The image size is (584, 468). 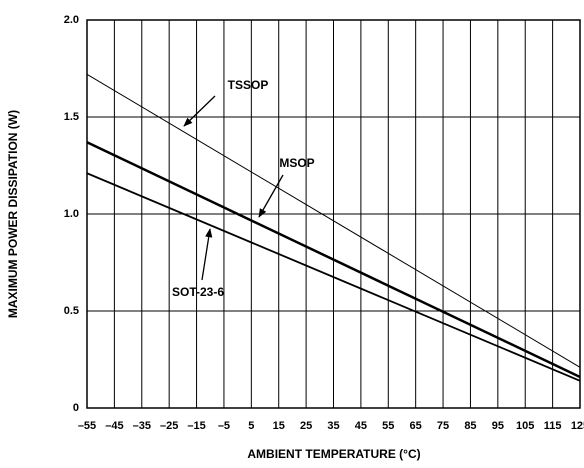 What do you see at coordinates (196, 426) in the screenshot?
I see `x-tick-label: –15` at bounding box center [196, 426].